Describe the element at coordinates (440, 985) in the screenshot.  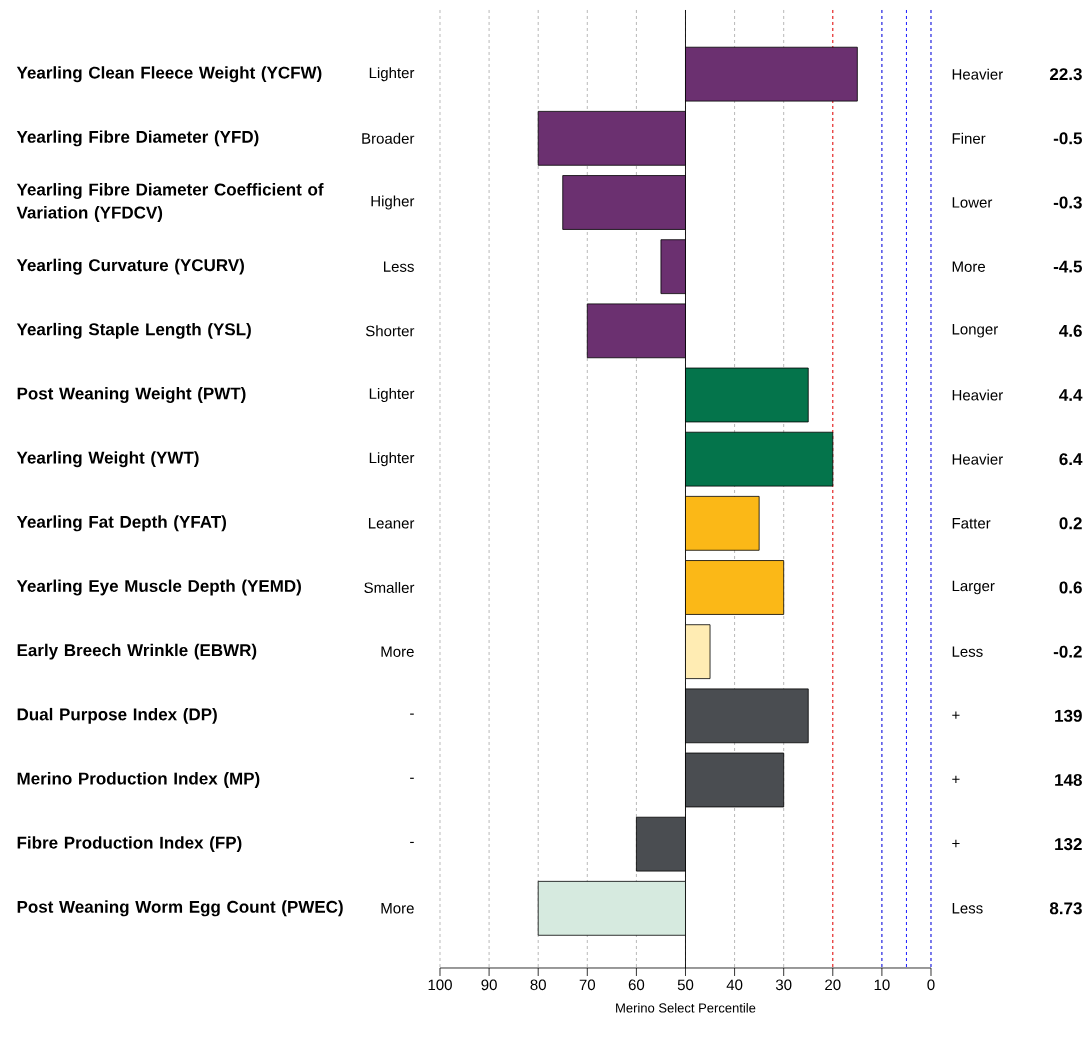
I see `x-tick-label: 100` at that location.